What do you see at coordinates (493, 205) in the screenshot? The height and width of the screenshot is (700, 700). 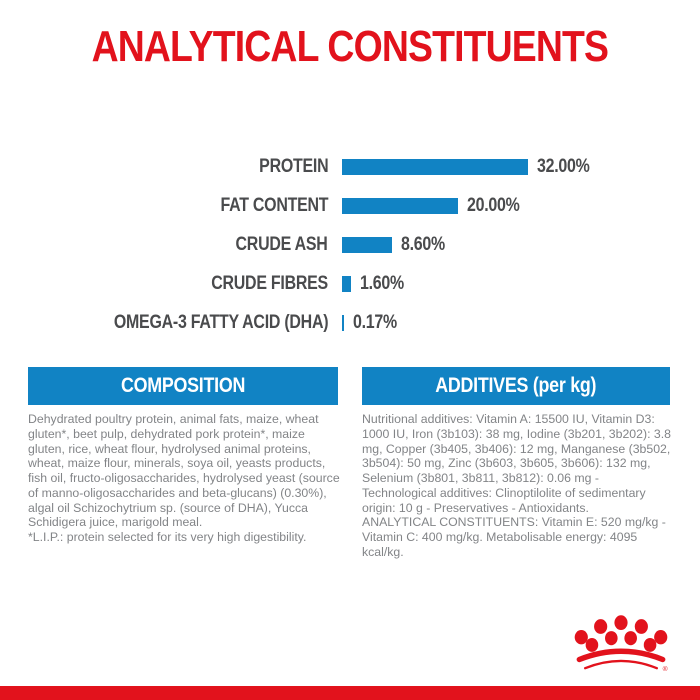 I see `chart-value-label: 20.00%` at bounding box center [493, 205].